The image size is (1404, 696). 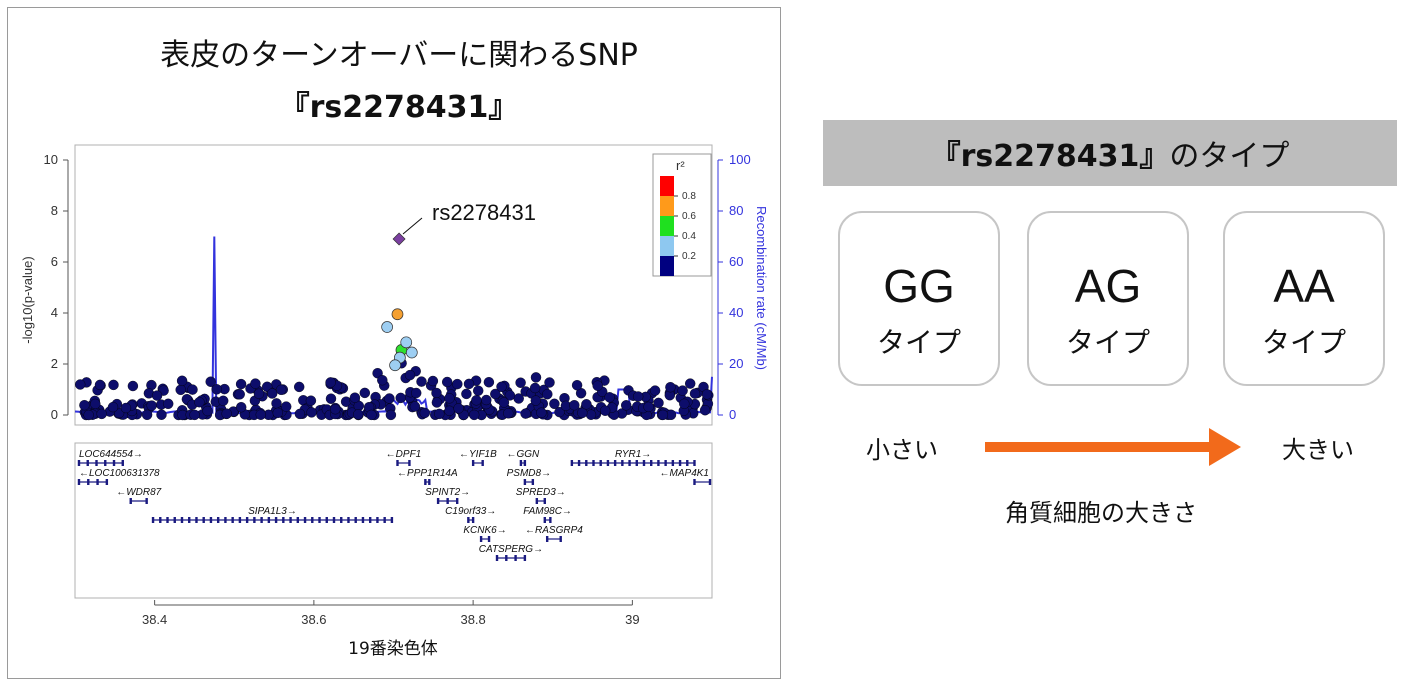 What do you see at coordinates (154, 619) in the screenshot?
I see `x-tick-label: 38.4` at bounding box center [154, 619].